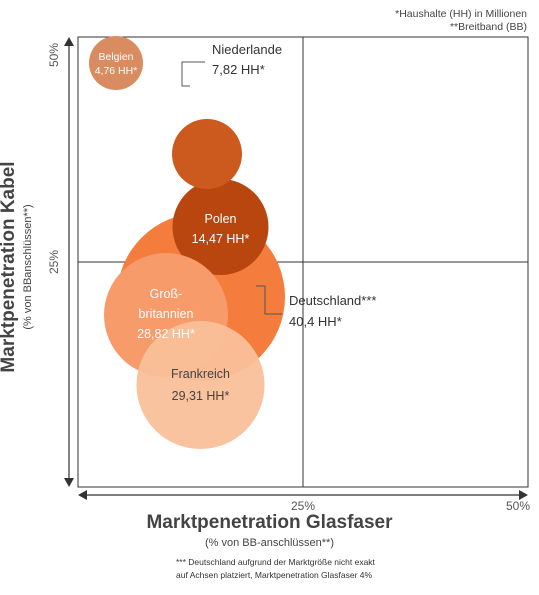 This screenshot has width=539, height=595. What do you see at coordinates (518, 506) in the screenshot?
I see `x-tick-label: 50%` at bounding box center [518, 506].